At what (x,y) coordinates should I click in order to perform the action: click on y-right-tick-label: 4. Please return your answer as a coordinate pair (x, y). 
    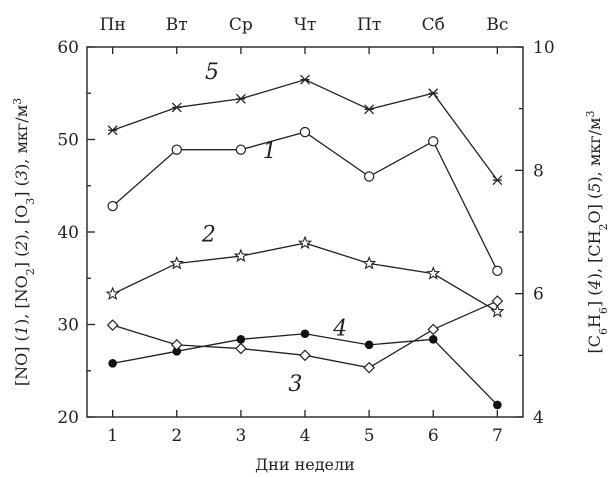
    Looking at the image, I should click on (538, 418).